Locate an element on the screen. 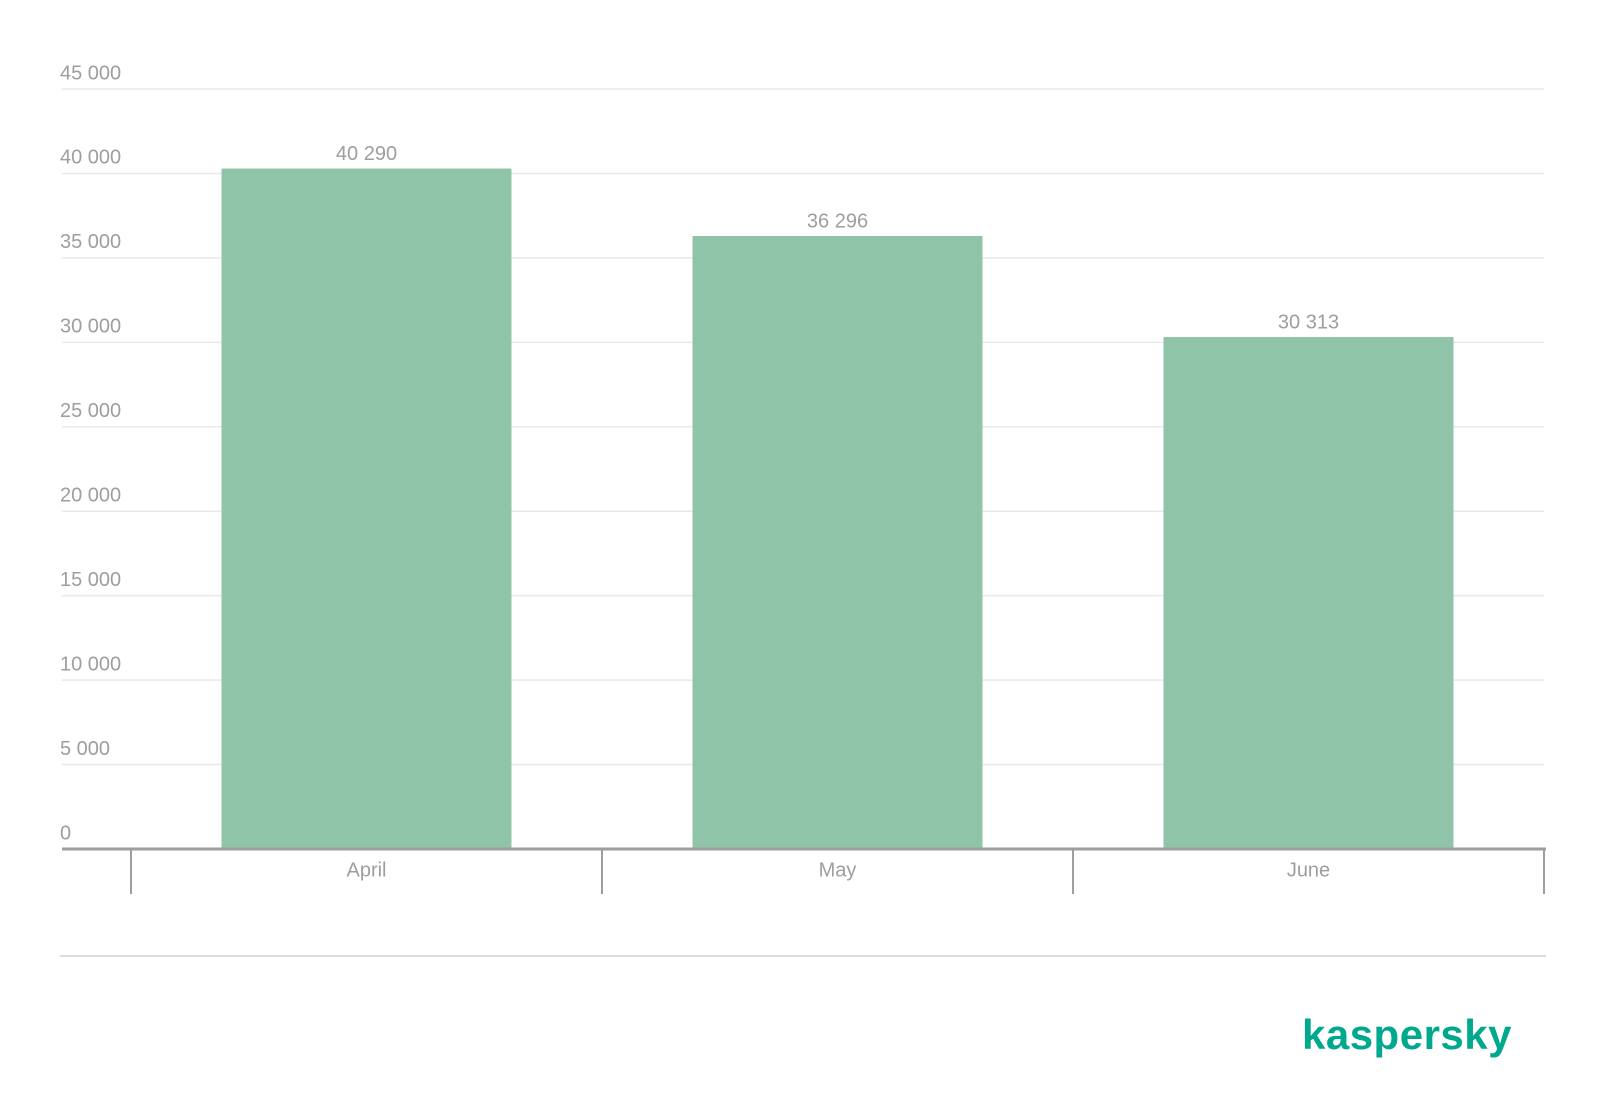  brand-logo: kaspersky is located at coordinates (1407, 1034).